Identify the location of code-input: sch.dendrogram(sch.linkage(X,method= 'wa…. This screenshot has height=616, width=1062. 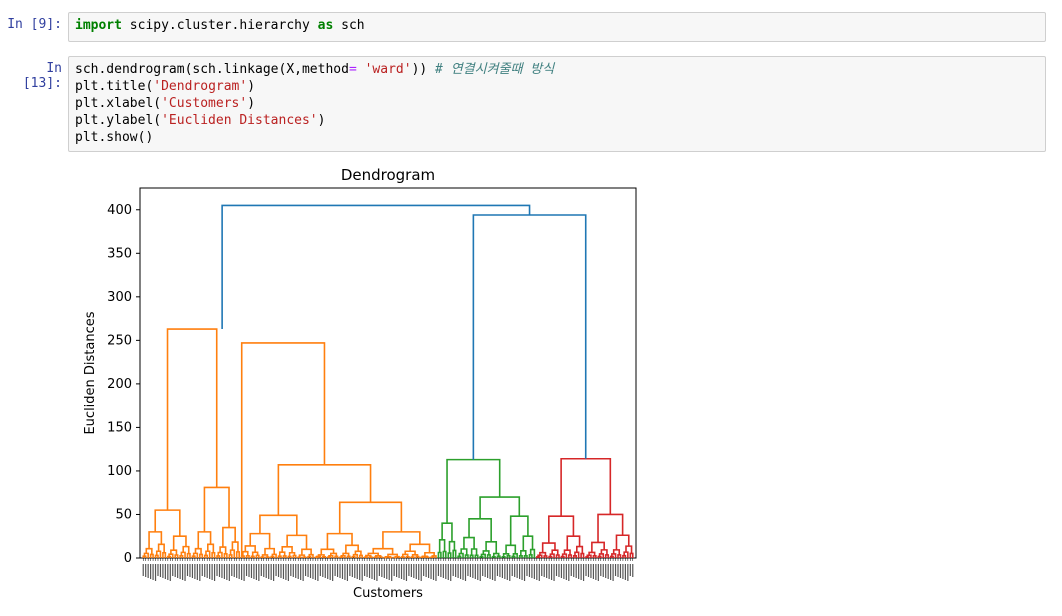
(557, 104).